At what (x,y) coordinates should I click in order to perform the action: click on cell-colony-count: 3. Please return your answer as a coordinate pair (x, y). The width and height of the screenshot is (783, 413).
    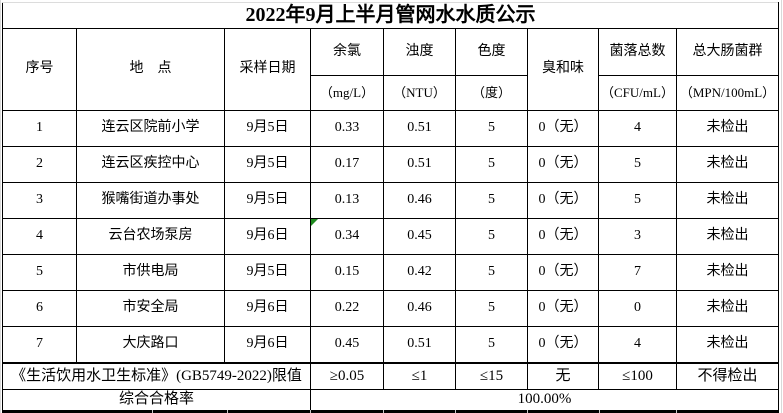
    Looking at the image, I should click on (637, 236).